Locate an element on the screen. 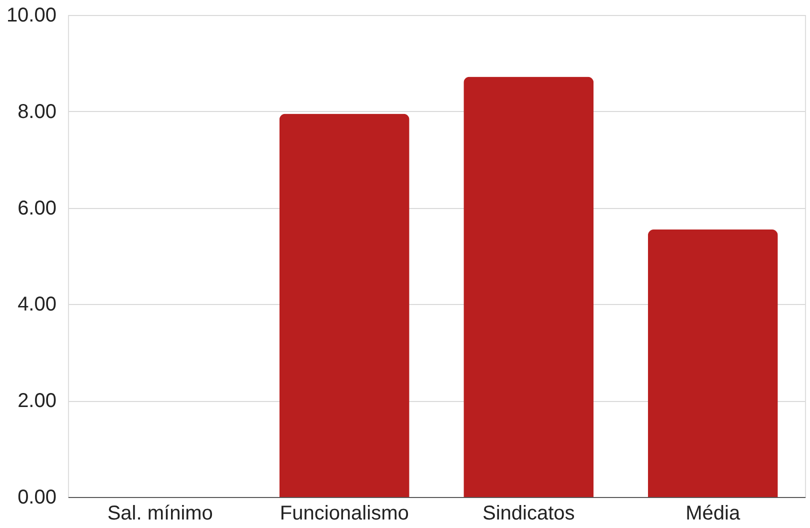 The image size is (810, 528). x-tick-label: Média is located at coordinates (713, 513).